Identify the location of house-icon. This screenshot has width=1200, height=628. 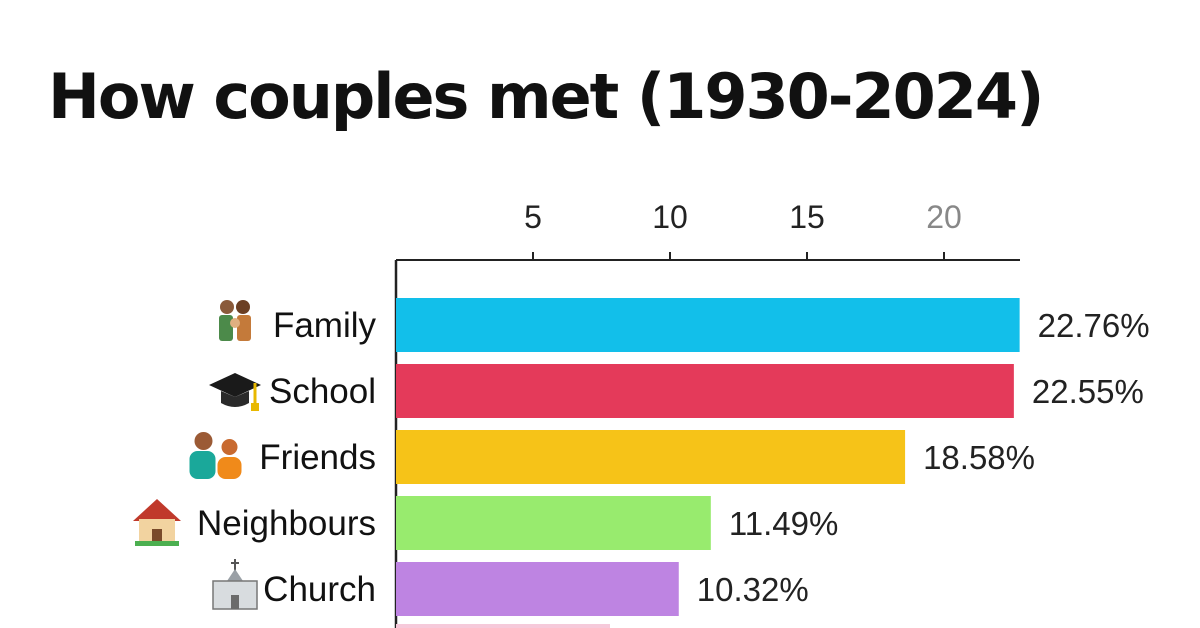
(157, 522).